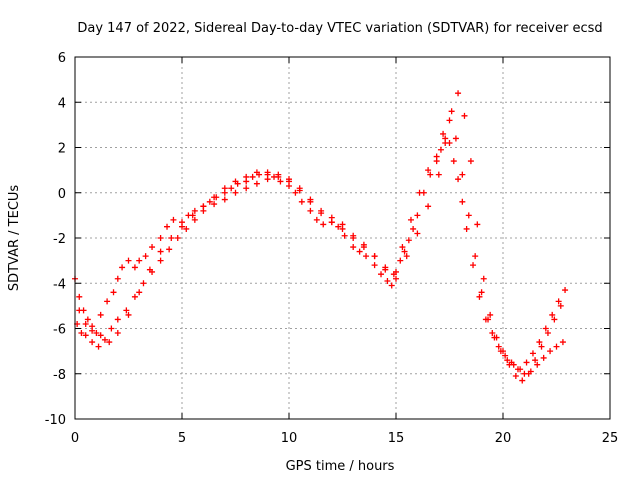 Image resolution: width=640 pixels, height=480 pixels. I want to click on y-tick-label: -6, so click(59, 330).